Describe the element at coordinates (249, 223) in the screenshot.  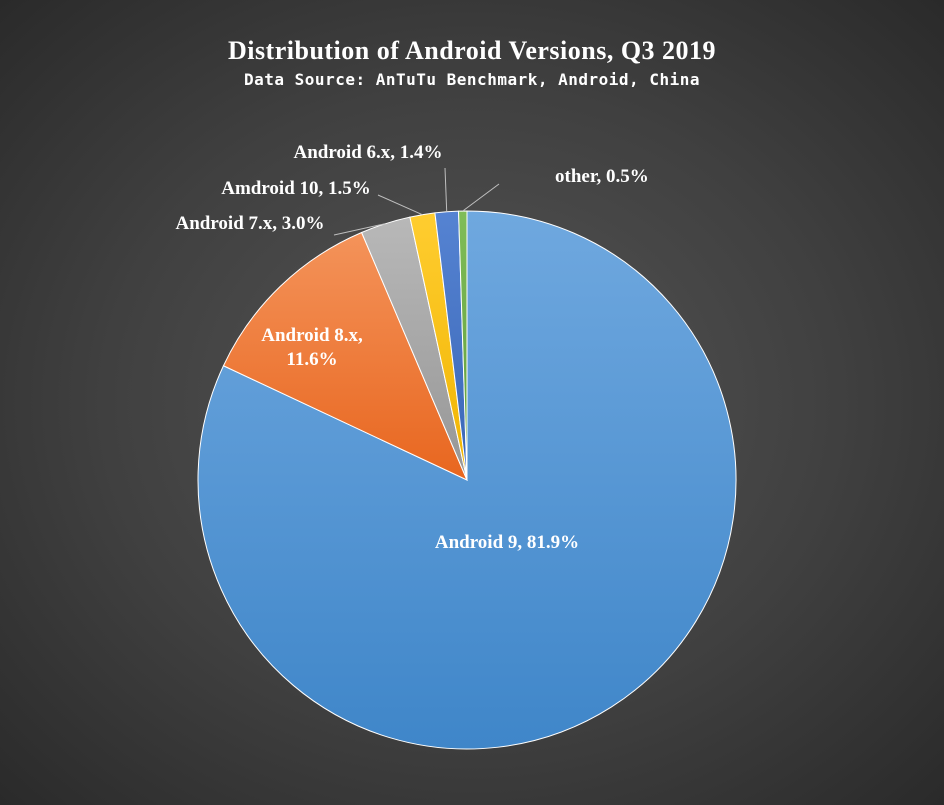
I see `slice-label-2: Android 7.x, 3.0%` at that location.